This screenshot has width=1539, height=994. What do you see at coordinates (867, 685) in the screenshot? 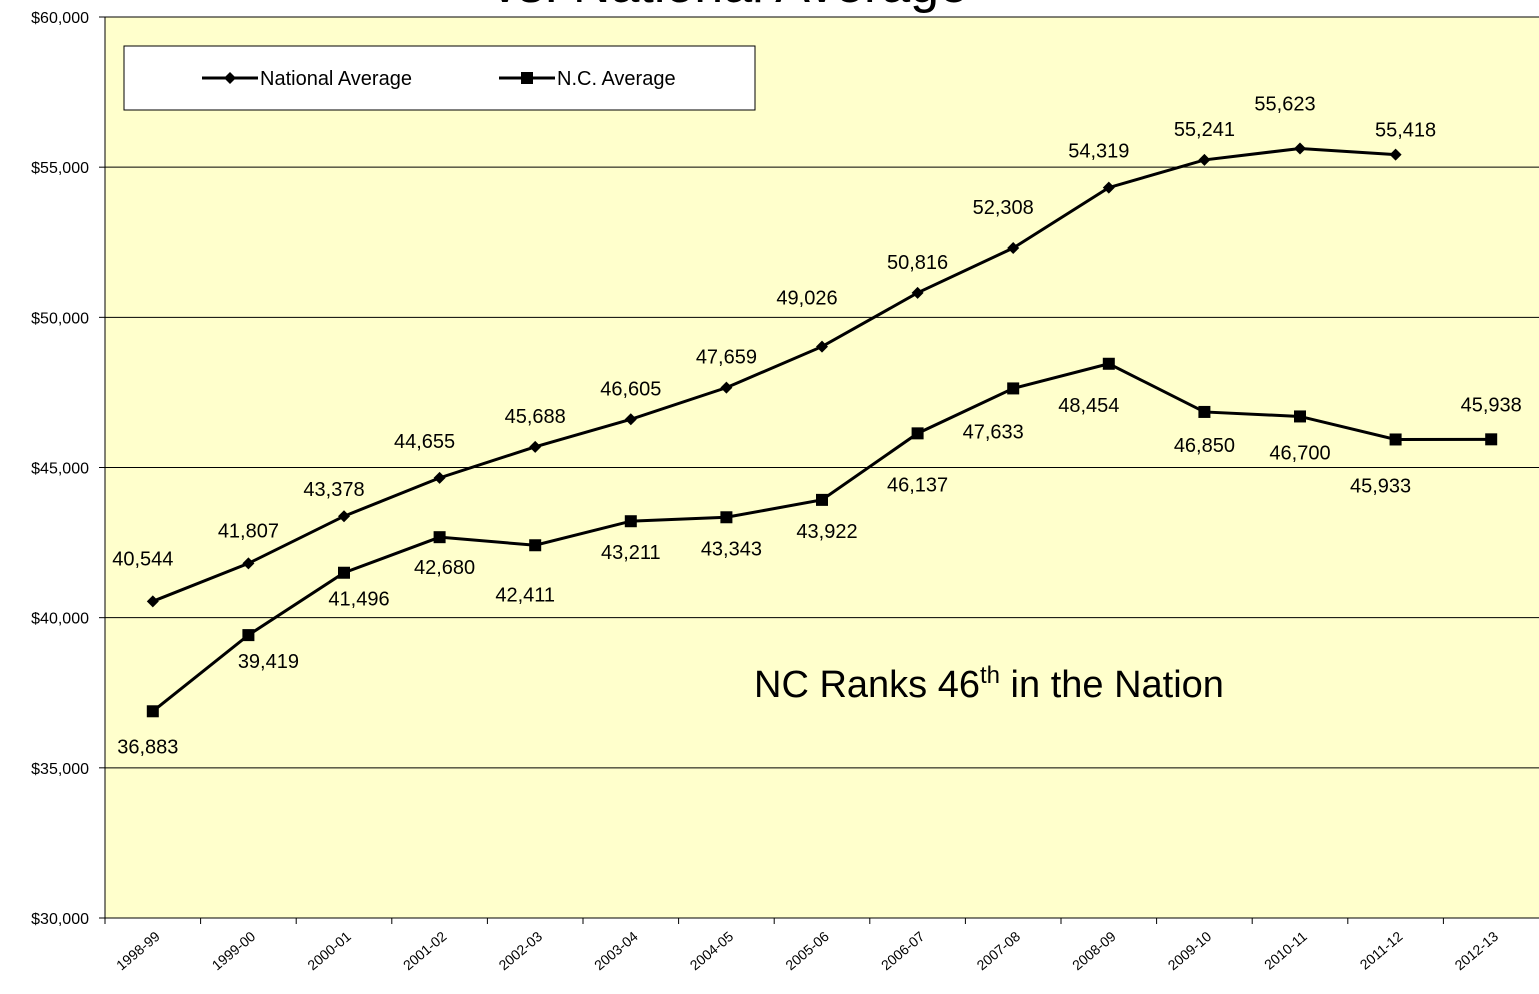
I see `annotation-text: NC Ranks 46` at bounding box center [867, 685].